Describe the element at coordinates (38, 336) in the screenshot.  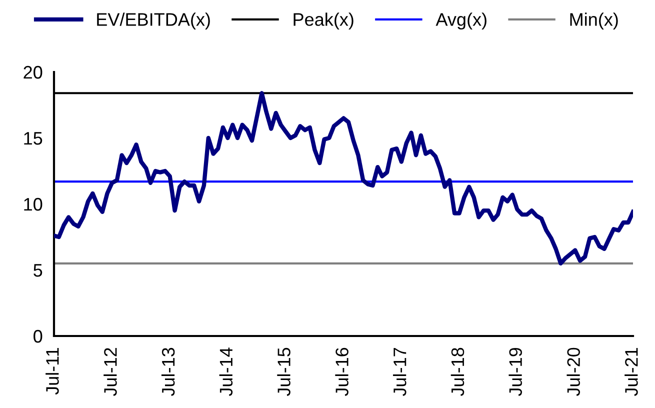
I see `y-tick-label: 0` at that location.